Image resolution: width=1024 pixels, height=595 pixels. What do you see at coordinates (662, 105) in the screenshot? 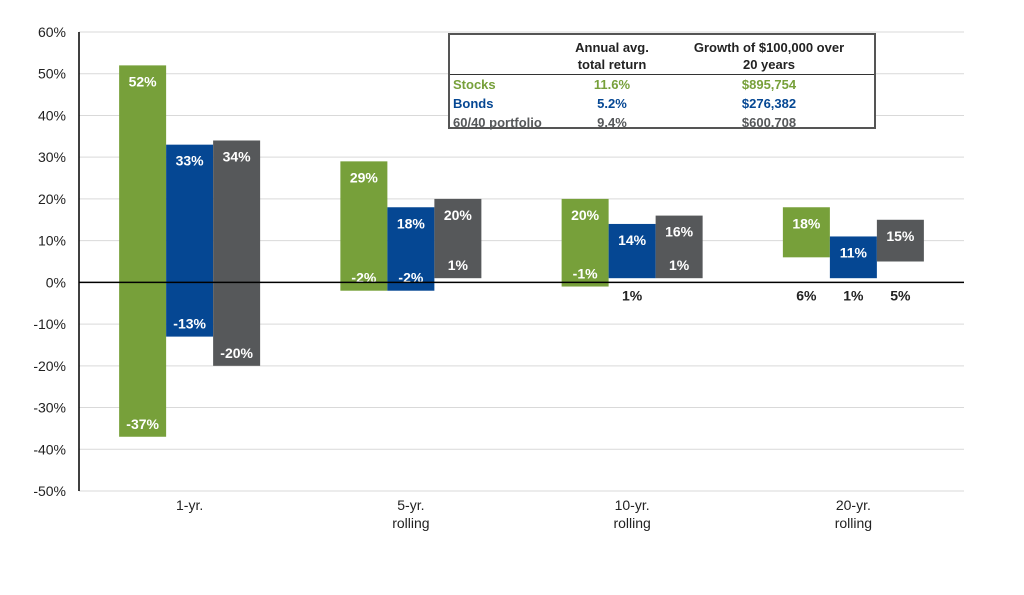
I see `table-row-bonds: Bonds 5.2% $276,382` at bounding box center [662, 105].